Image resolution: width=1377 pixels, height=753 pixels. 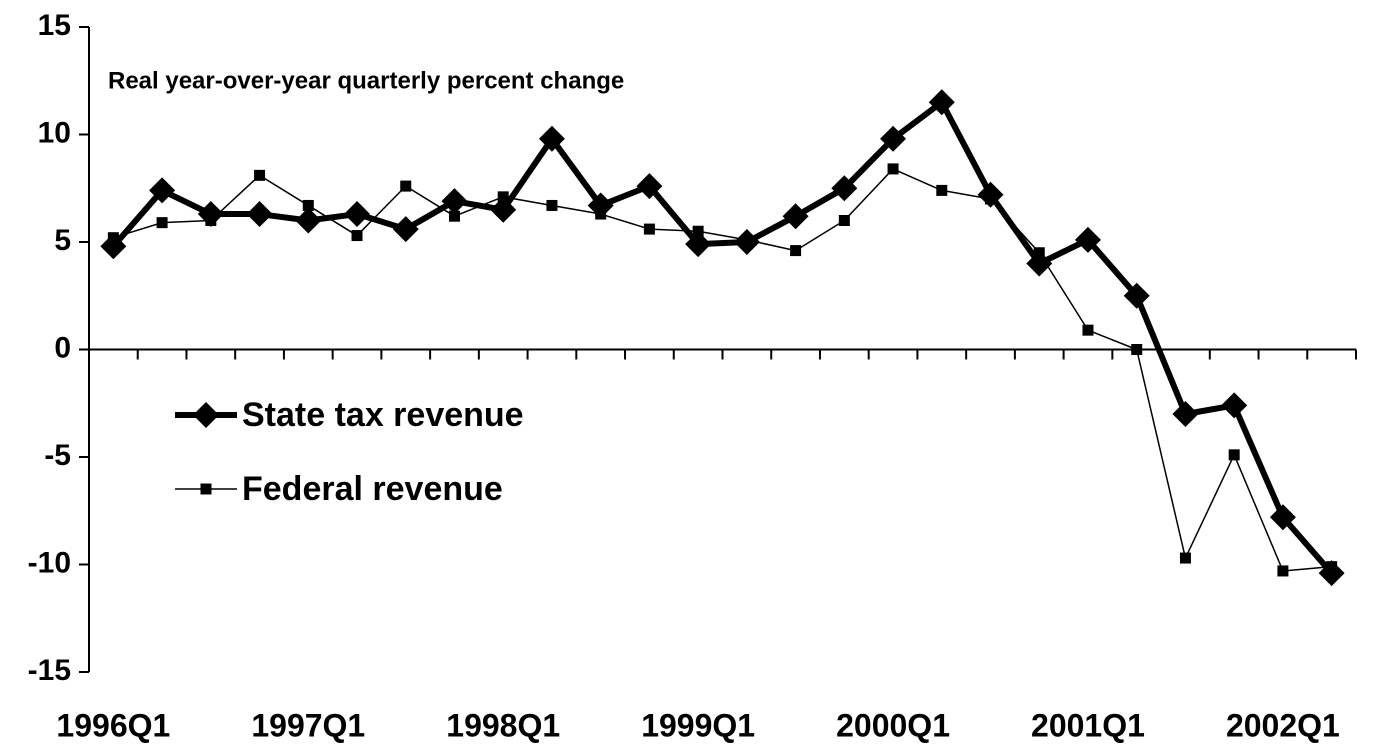 I want to click on x-tick-label: 2000Q1, so click(x=893, y=725).